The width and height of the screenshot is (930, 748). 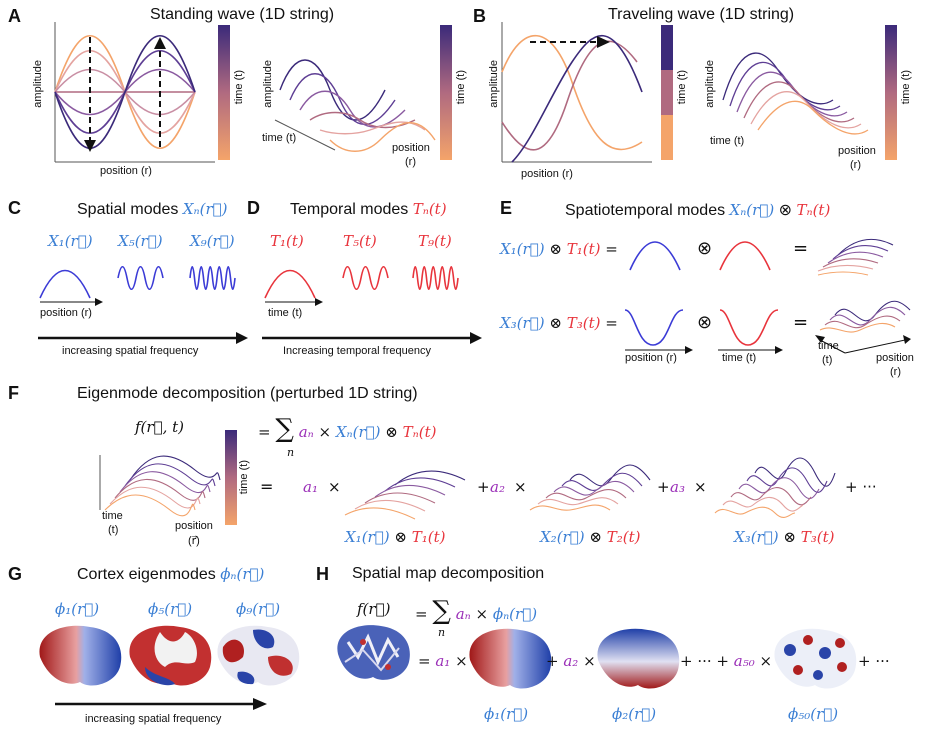 What do you see at coordinates (194, 541) in the screenshot?
I see `panel-f-r: (r⃗)` at bounding box center [194, 541].